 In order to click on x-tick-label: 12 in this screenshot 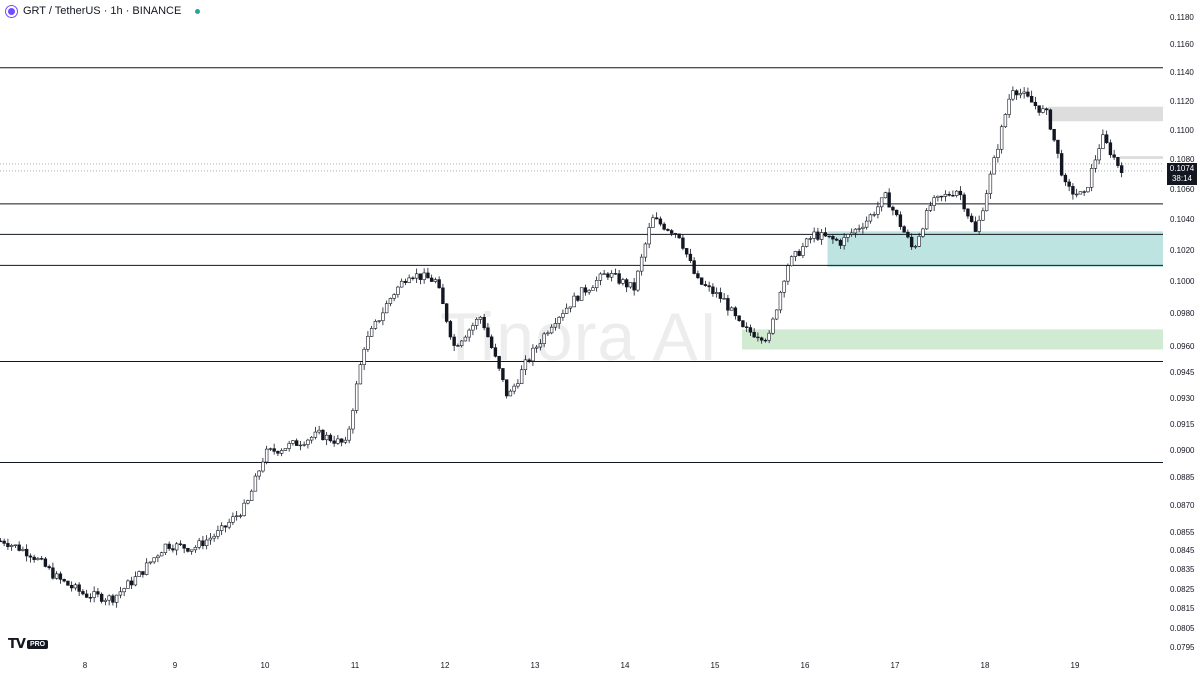, I will do `click(445, 665)`.